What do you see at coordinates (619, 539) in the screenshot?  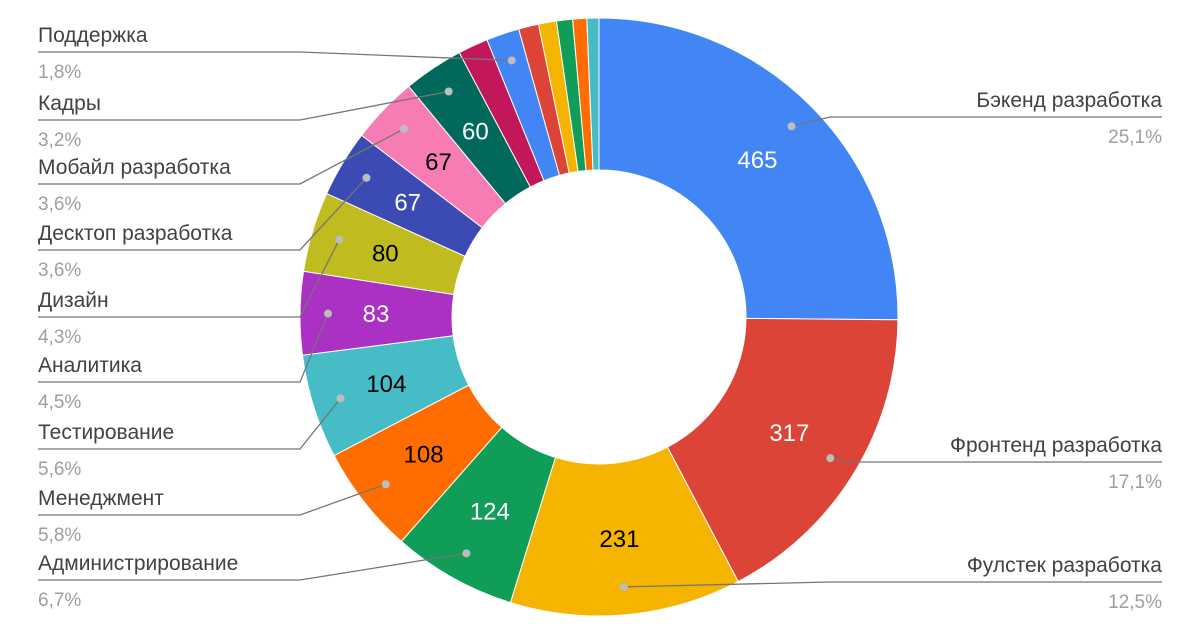 I see `slice-value-label: 231` at bounding box center [619, 539].